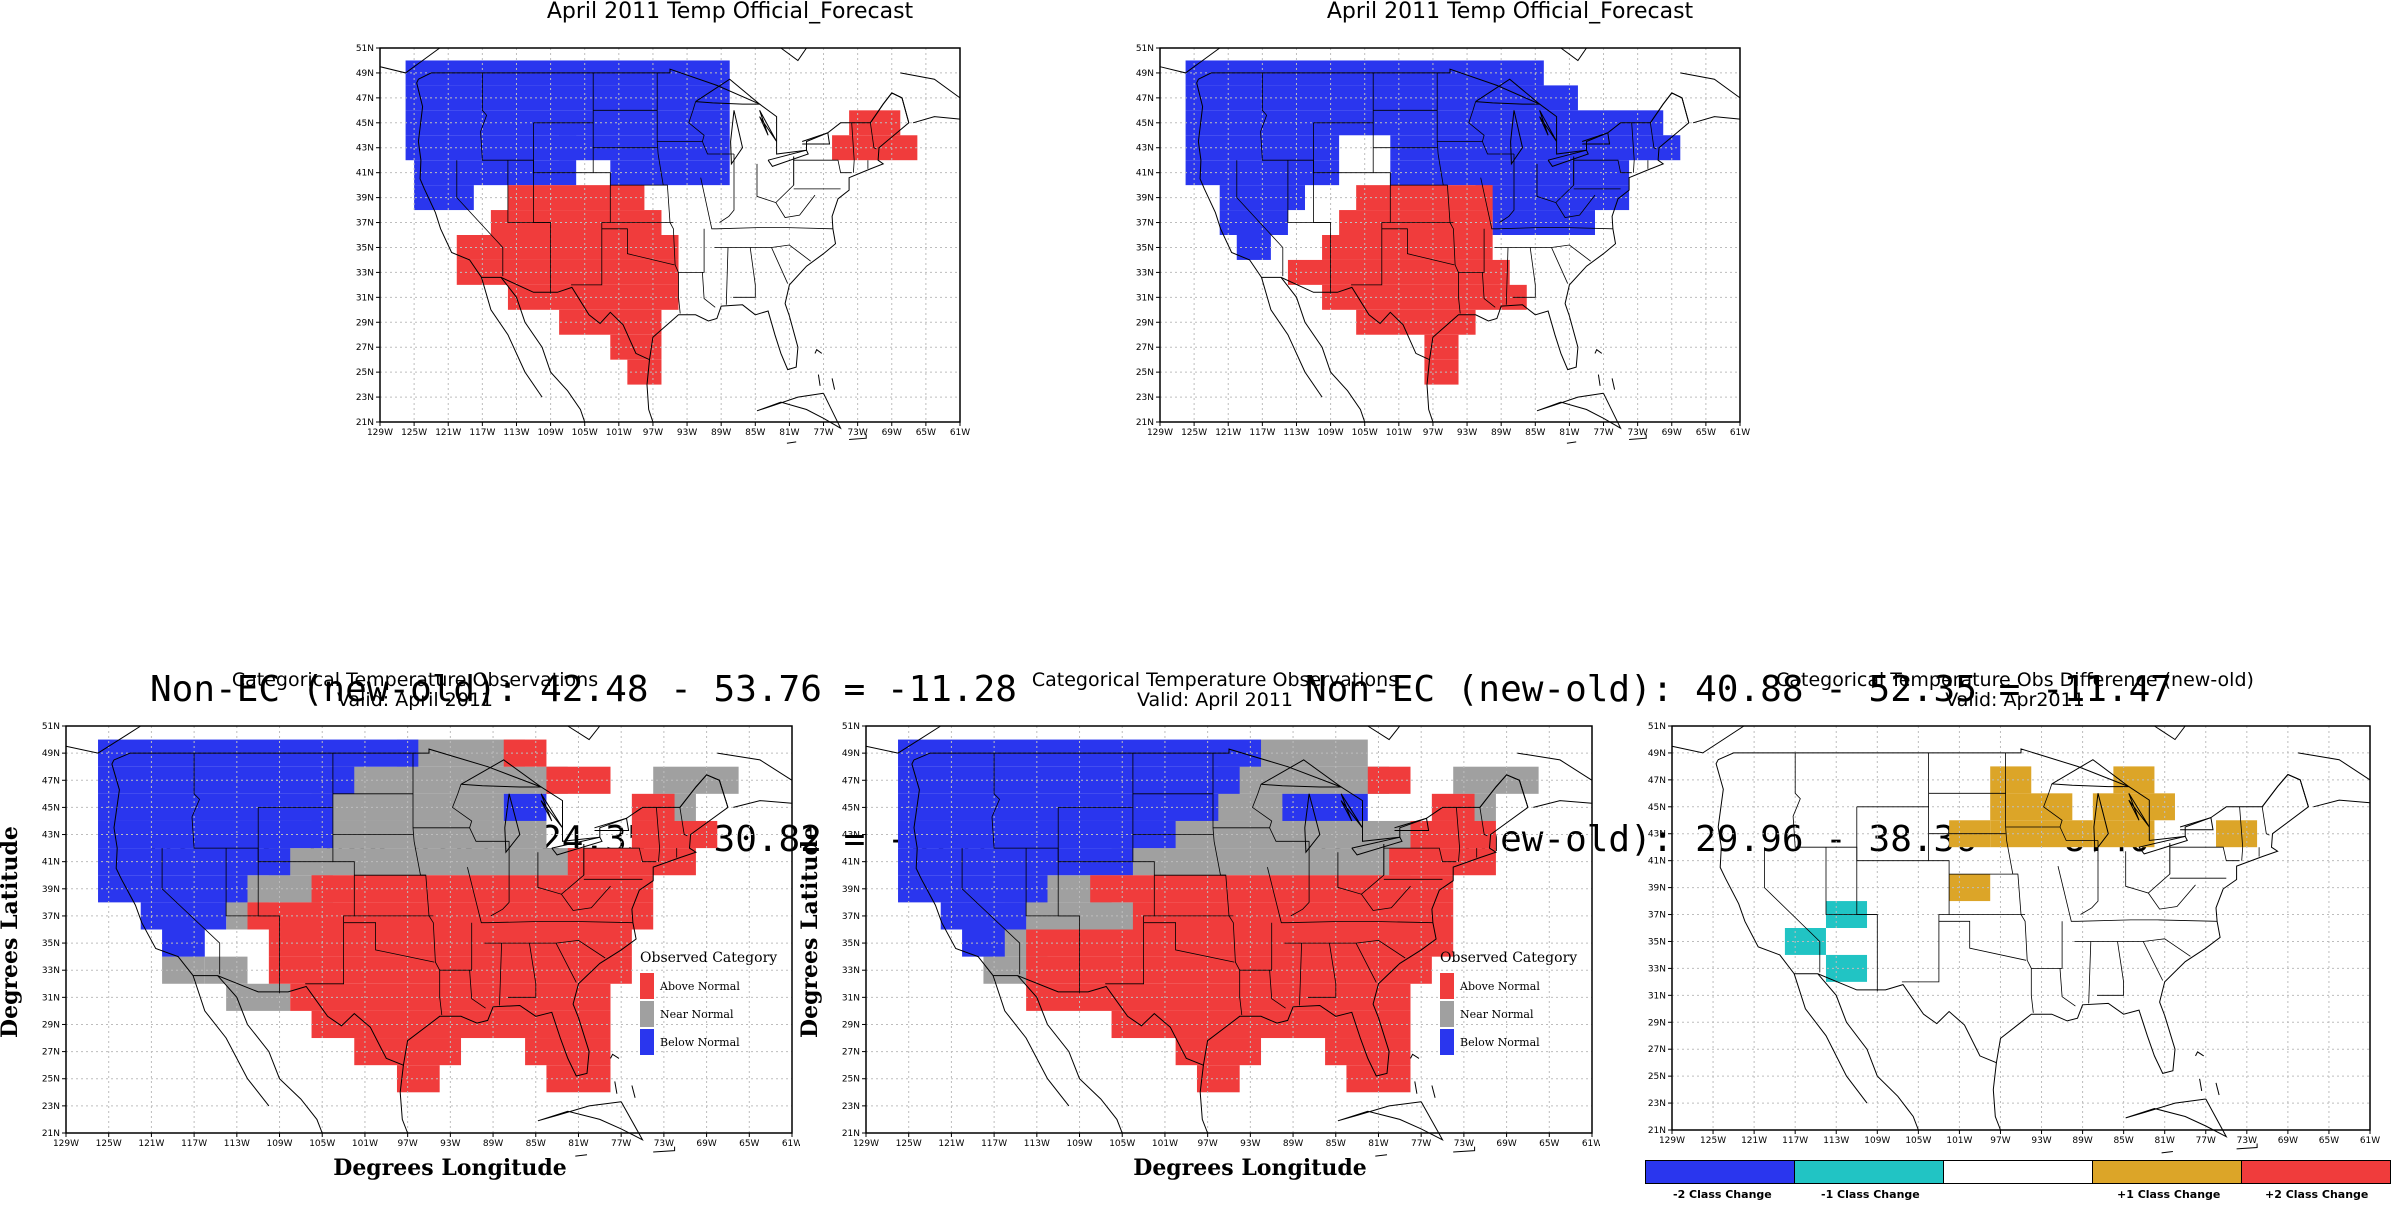  What do you see at coordinates (621, 1144) in the screenshot?
I see `lon-tick-label: 77W` at bounding box center [621, 1144].